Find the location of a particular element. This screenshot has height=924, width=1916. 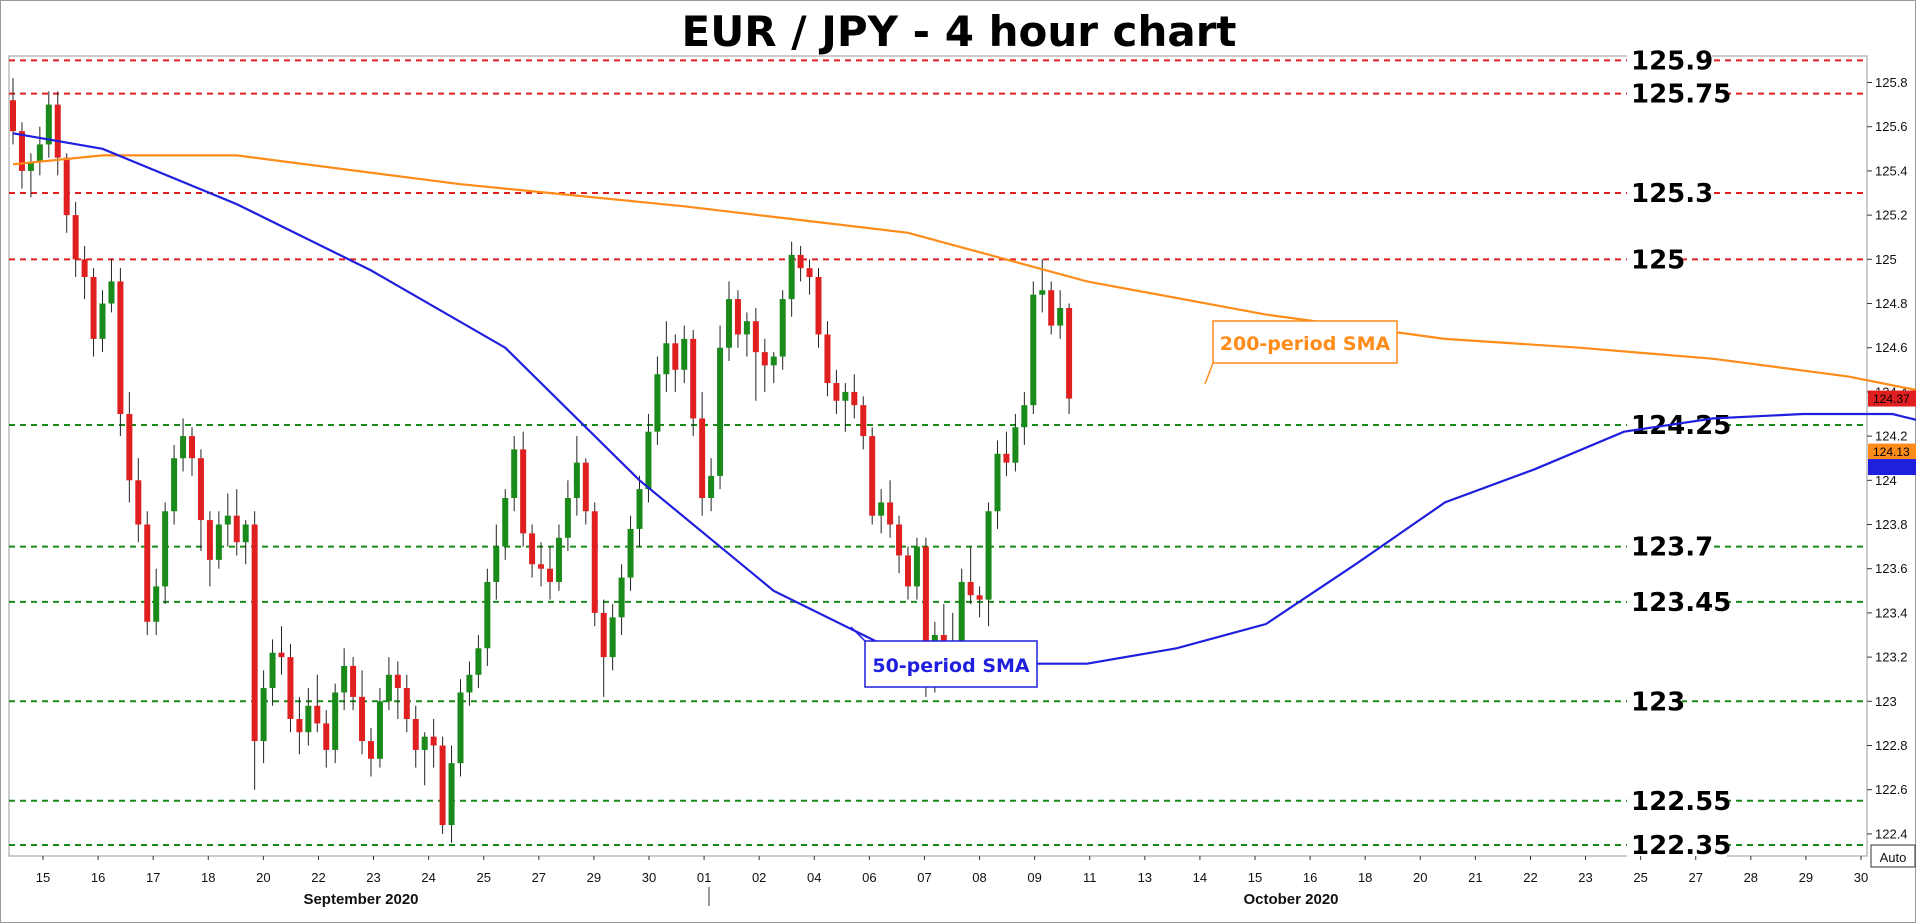

x-tick-label: 21 is located at coordinates (1475, 877).